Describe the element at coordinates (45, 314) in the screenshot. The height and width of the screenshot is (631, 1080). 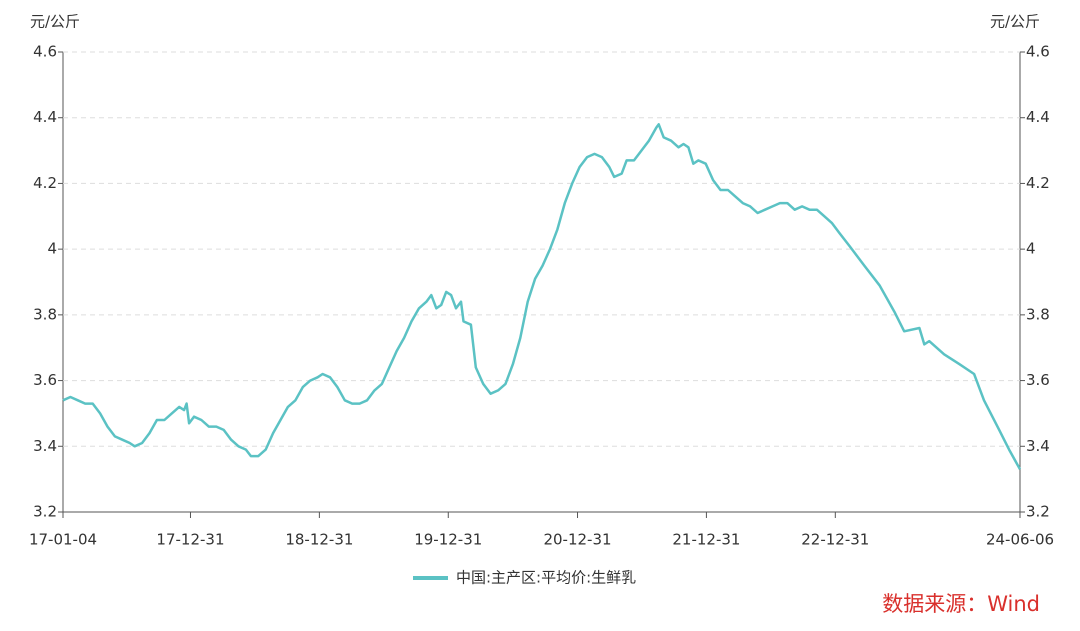
I see `y-tick-label: 3.8` at that location.